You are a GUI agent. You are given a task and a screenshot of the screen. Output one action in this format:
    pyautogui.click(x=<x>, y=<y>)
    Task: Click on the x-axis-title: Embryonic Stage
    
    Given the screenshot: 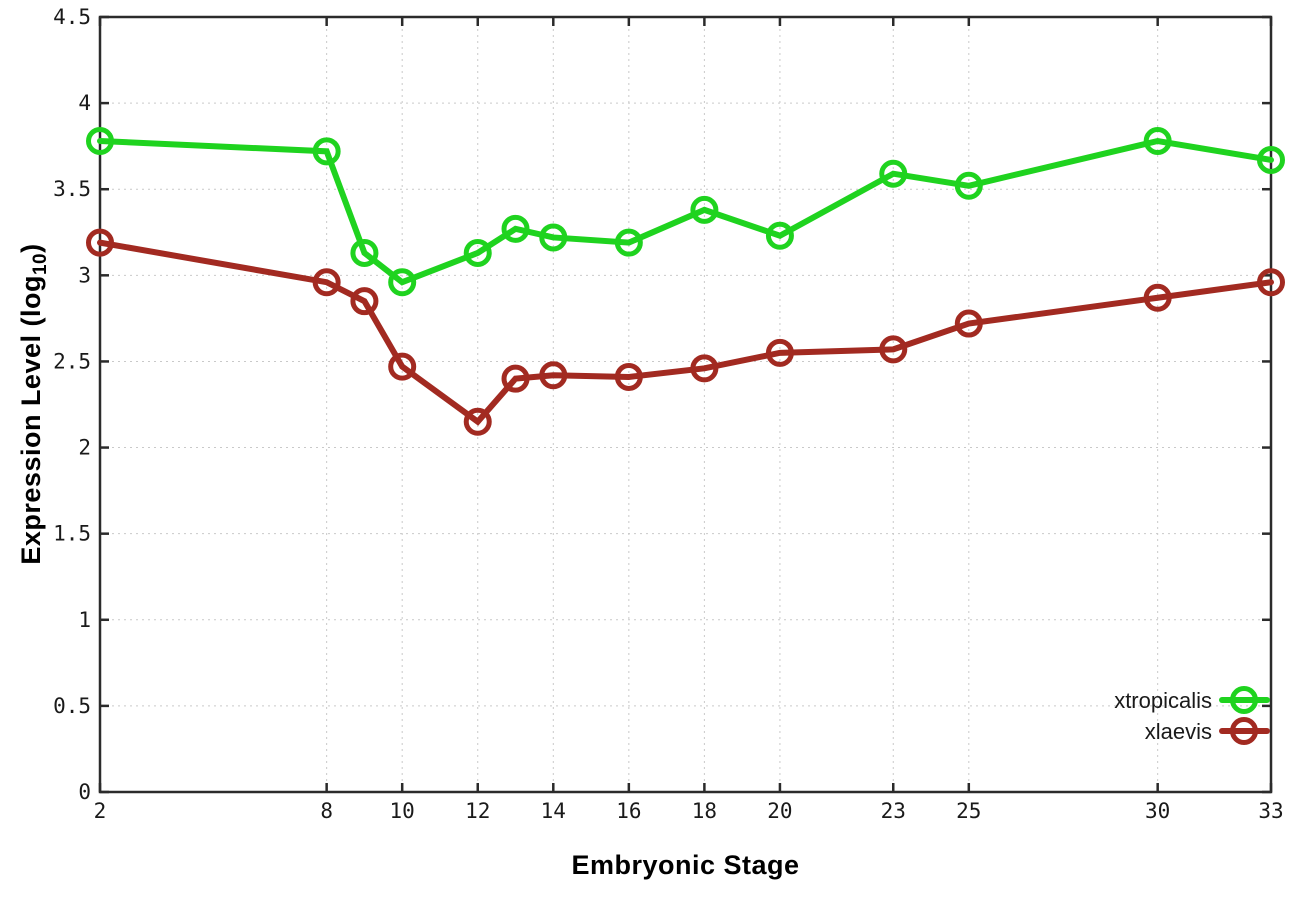 What is the action you would take?
    pyautogui.click(x=685, y=865)
    